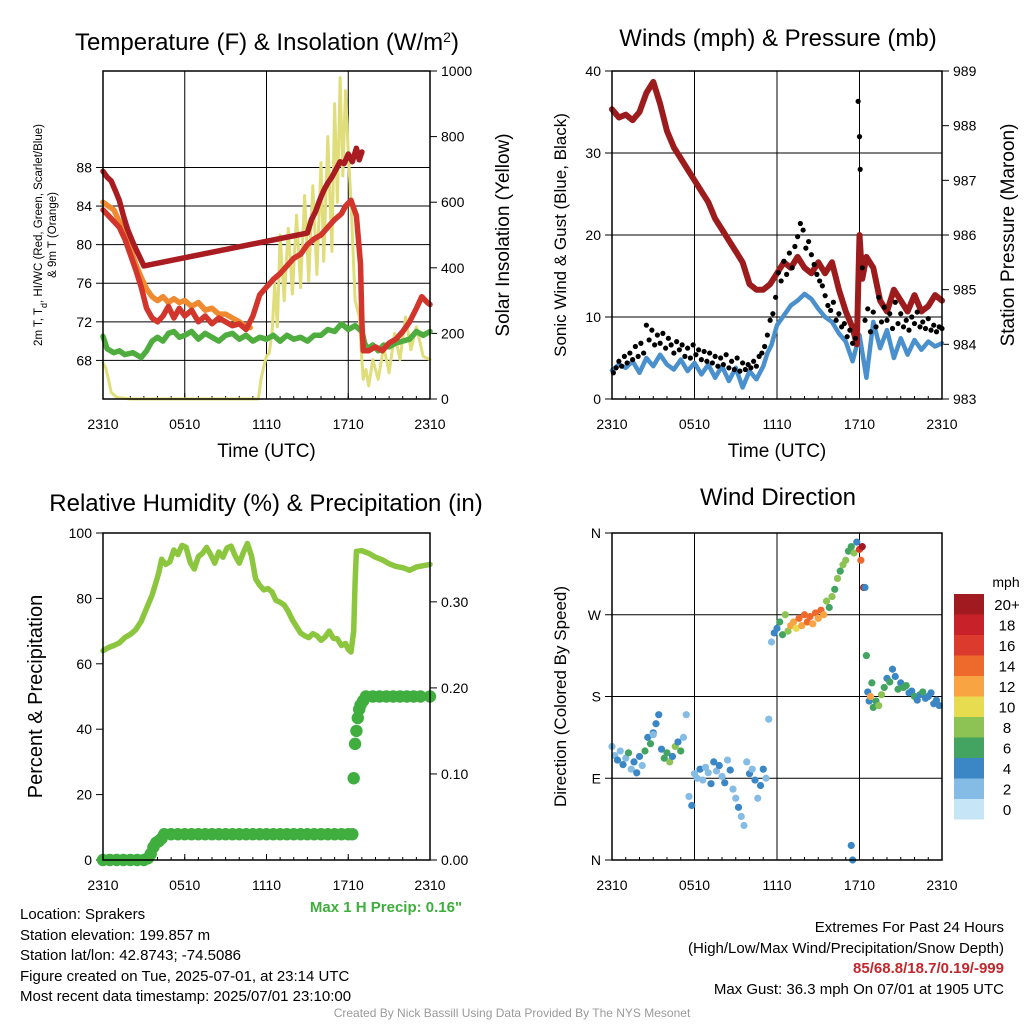 Image resolution: width=1024 pixels, height=1024 pixels. Describe the element at coordinates (115, 935) in the screenshot. I see `elevation-text: Station elevation: 199.857 m` at that location.